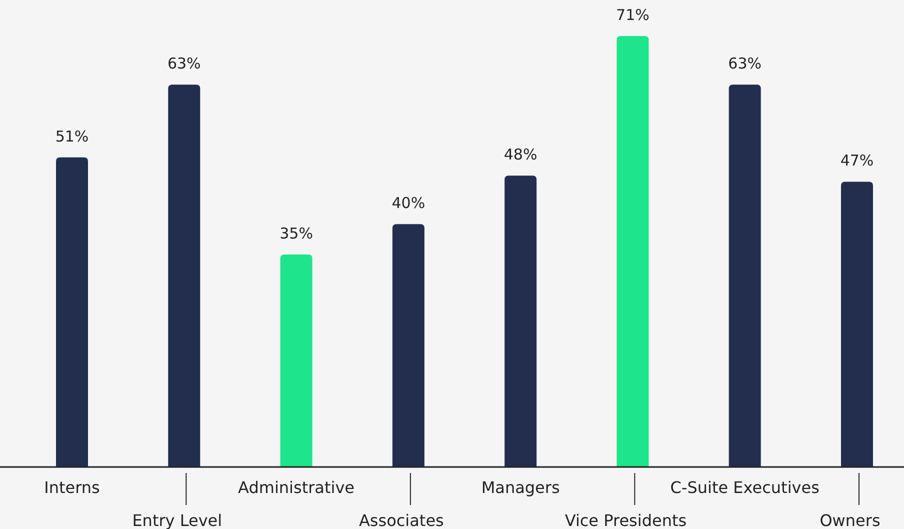  I want to click on x-tick-label: Entry Level, so click(177, 520).